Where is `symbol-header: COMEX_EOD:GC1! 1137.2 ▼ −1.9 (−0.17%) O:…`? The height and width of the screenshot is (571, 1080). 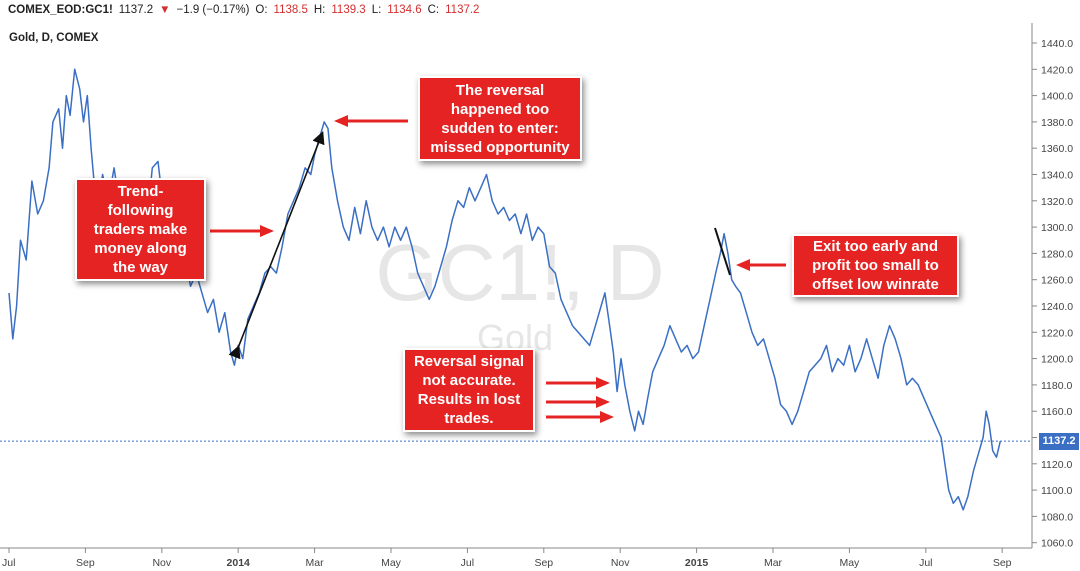
symbol-header: COMEX_EOD:GC1! 1137.2 ▼ −1.9 (−0.17%) O:… is located at coordinates (540, 10).